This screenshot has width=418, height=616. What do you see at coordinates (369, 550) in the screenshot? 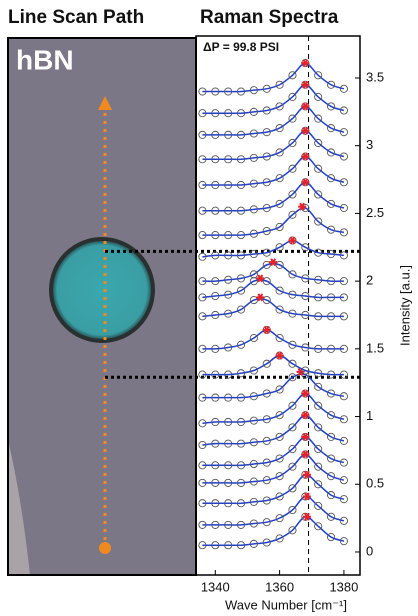
I see `y-tick-label: 0` at bounding box center [369, 550].